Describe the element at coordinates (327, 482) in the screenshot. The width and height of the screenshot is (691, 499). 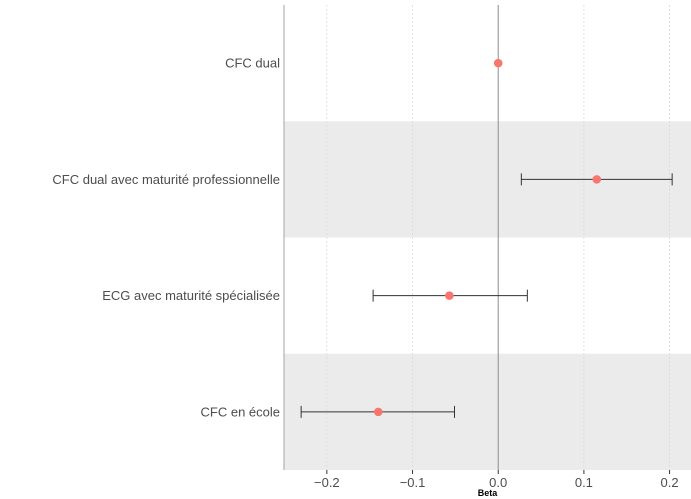
I see `x-tick-label: −0.2` at that location.